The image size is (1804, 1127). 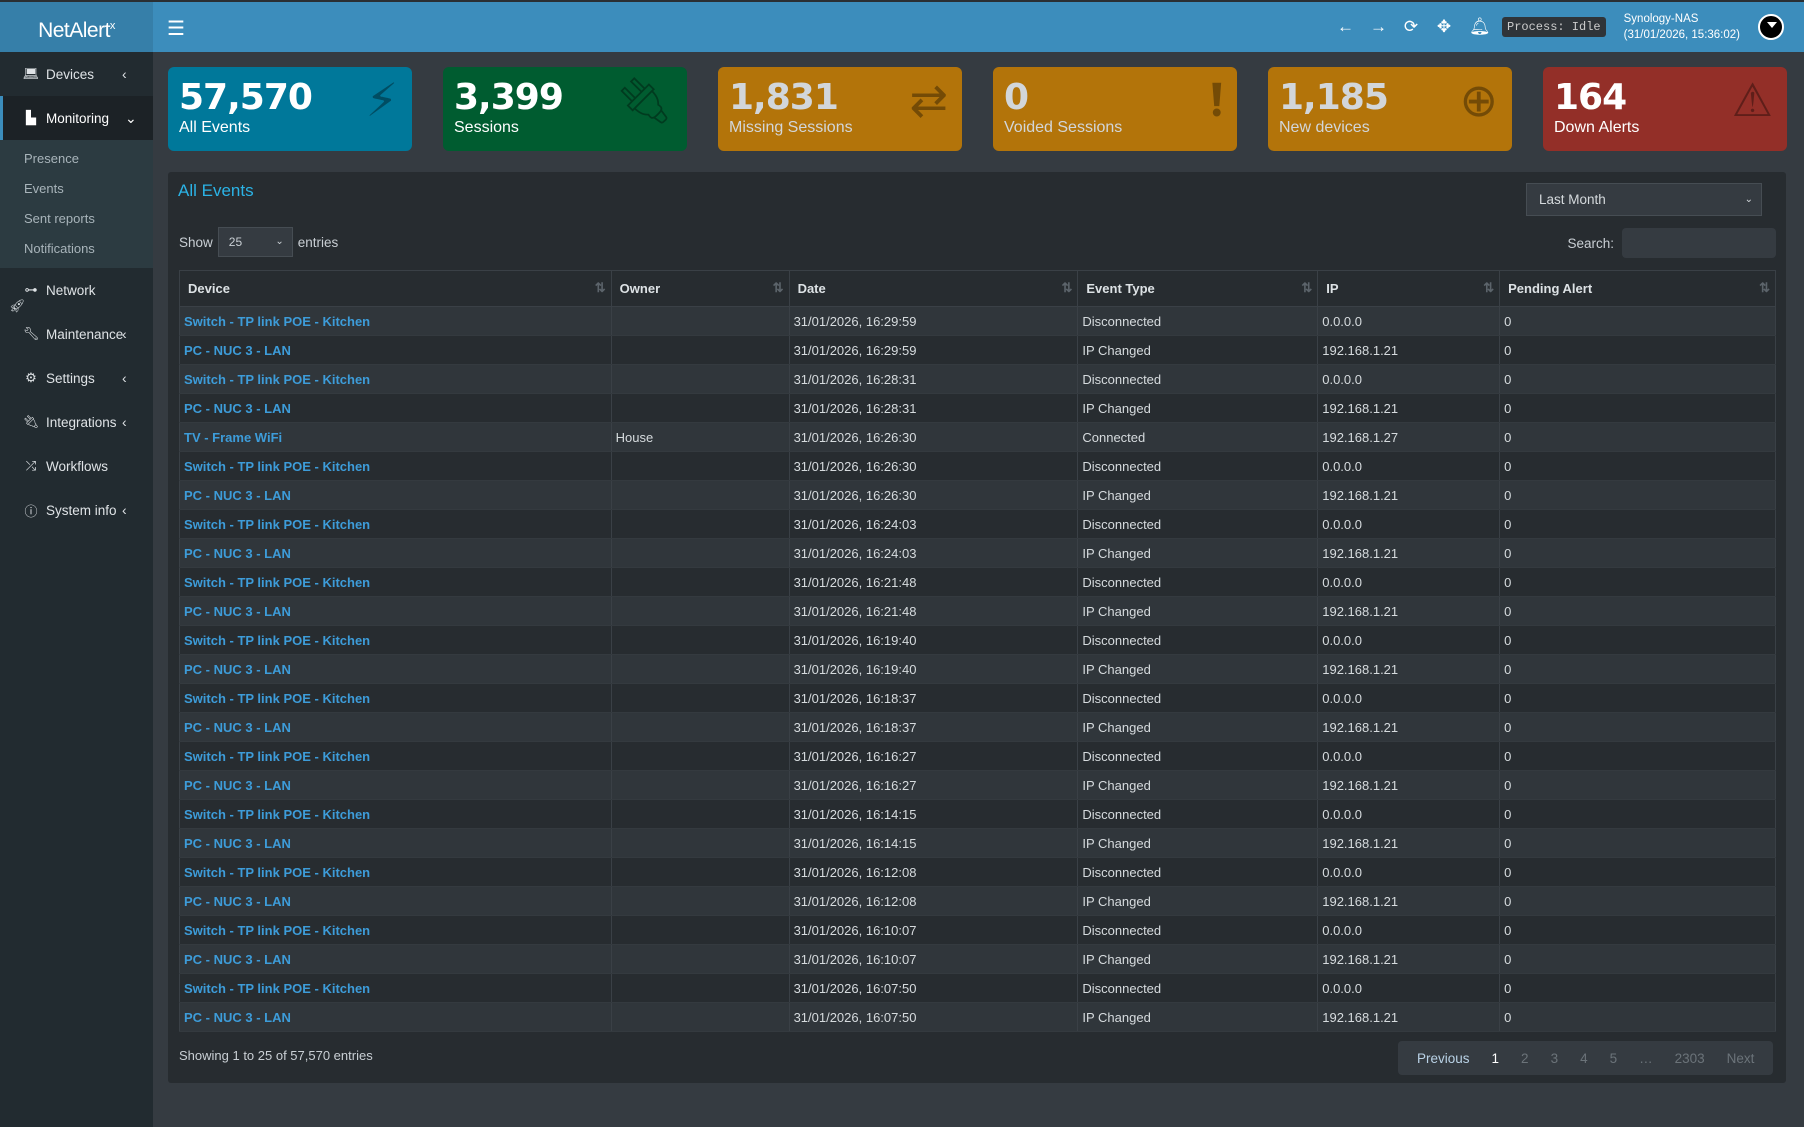 I want to click on search-input, so click(x=1699, y=243).